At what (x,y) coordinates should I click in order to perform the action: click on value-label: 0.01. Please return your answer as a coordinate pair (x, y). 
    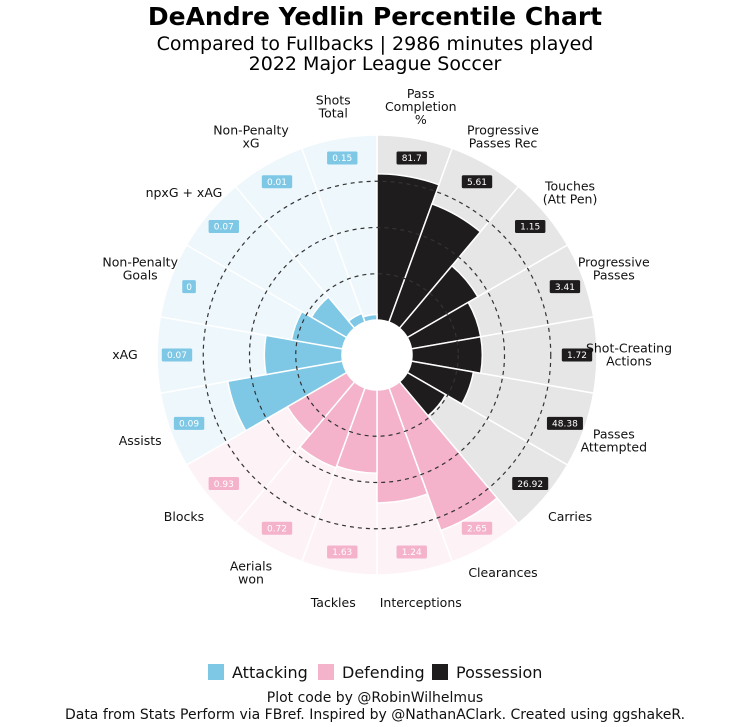
    Looking at the image, I should click on (277, 183).